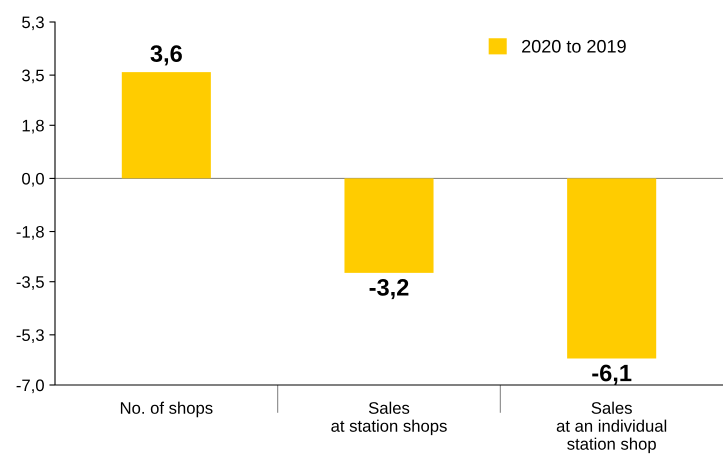  What do you see at coordinates (30, 283) in the screenshot?
I see `y-tick-label: -3,5` at bounding box center [30, 283].